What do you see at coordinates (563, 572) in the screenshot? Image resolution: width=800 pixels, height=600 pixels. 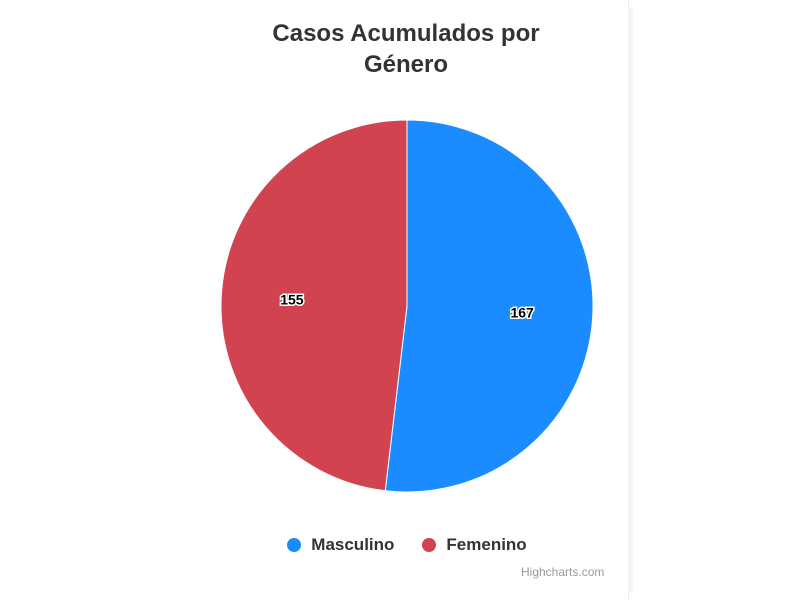 I see `highcharts-credits-link: Highcharts.com` at bounding box center [563, 572].